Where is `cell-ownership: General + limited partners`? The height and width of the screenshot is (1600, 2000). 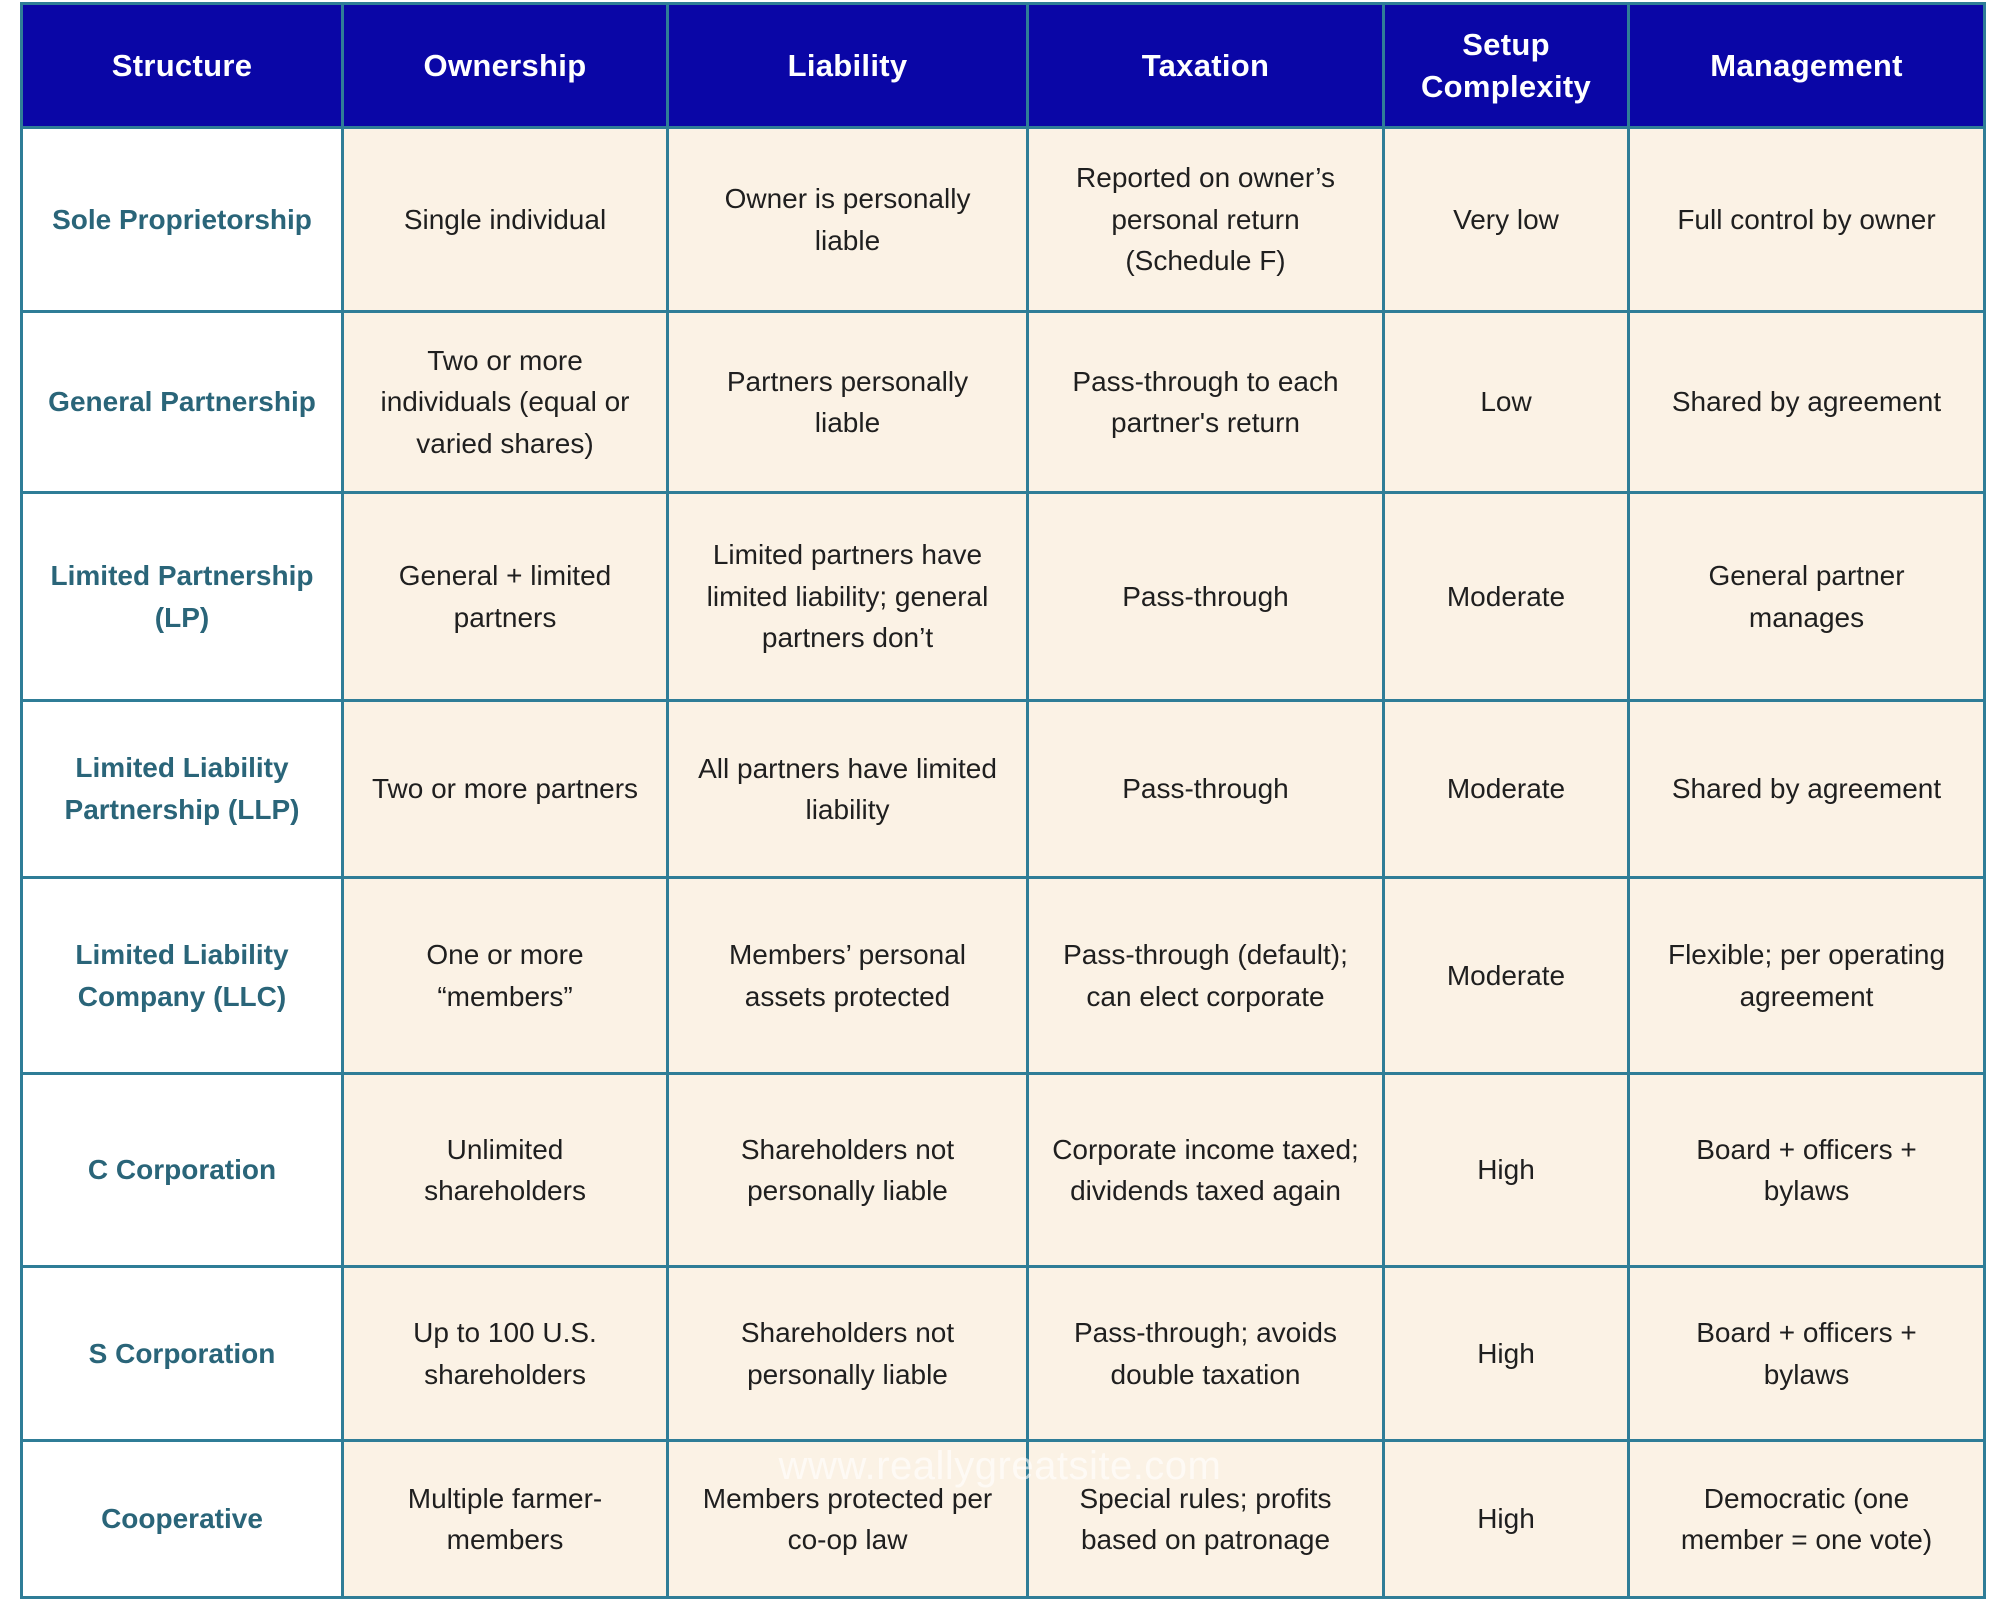 cell-ownership: General + limited partners is located at coordinates (505, 596).